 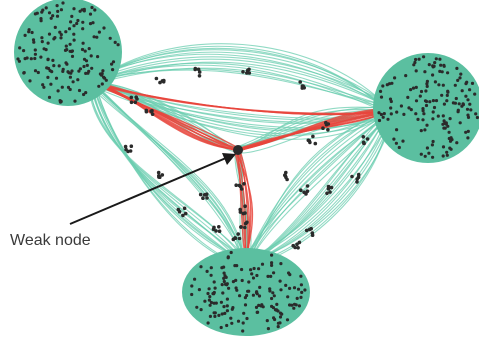 I want to click on cluster-right-blob, so click(x=426, y=108).